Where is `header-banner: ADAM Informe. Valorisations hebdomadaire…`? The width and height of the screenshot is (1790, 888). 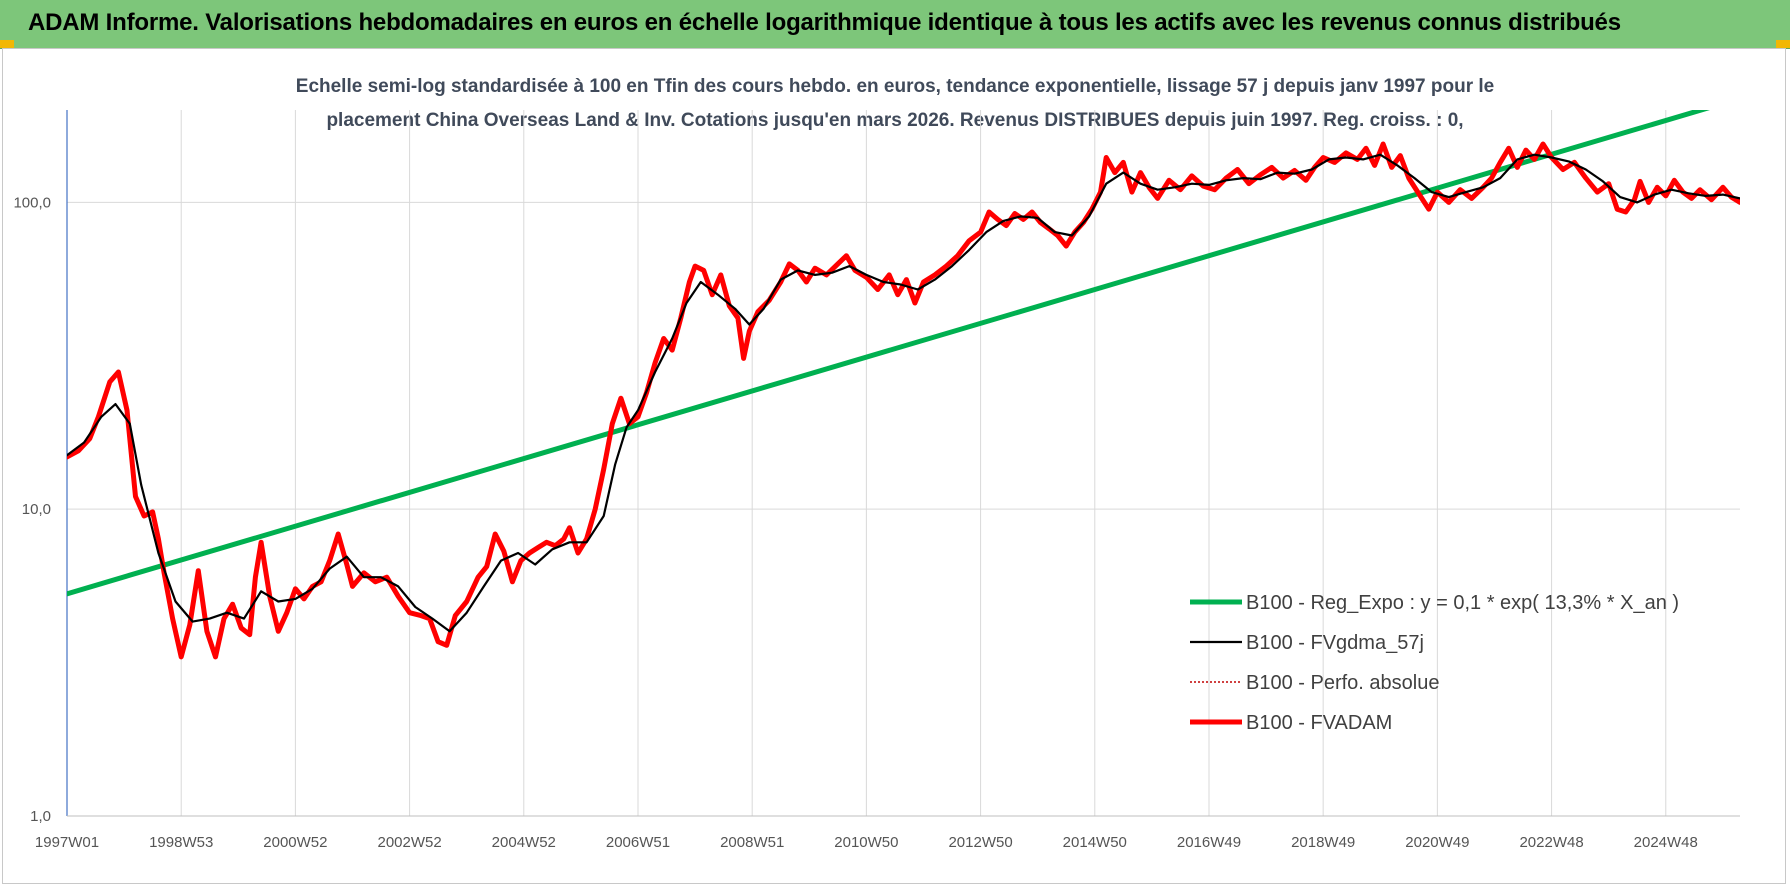
header-banner: ADAM Informe. Valorisations hebdomadaire… is located at coordinates (895, 24).